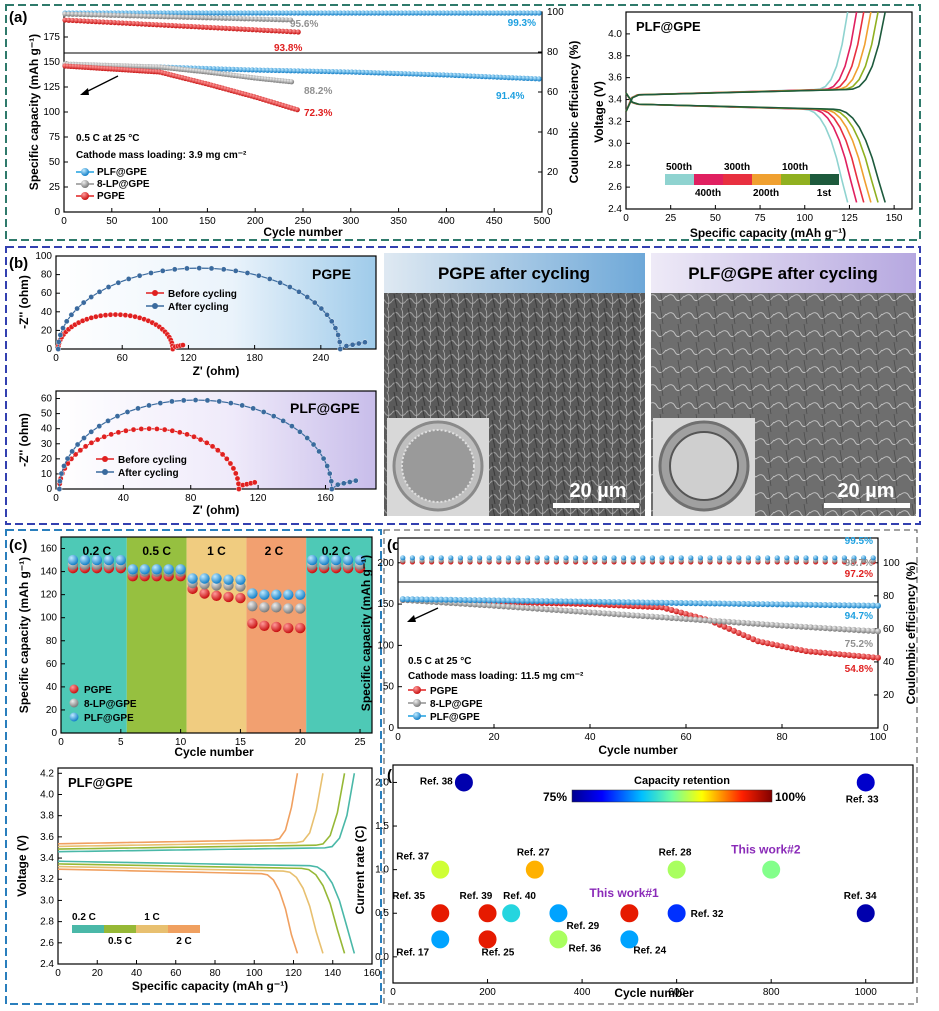 The image size is (939, 1011). Describe the element at coordinates (288, 48) in the screenshot. I see `ce-pgpe-label: 93.8%` at that location.